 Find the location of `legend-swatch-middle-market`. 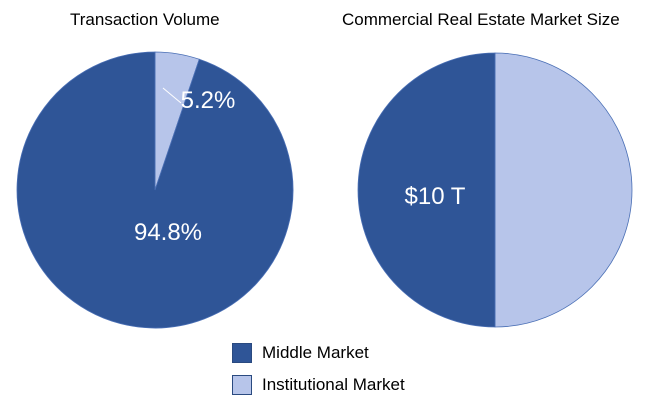

legend-swatch-middle-market is located at coordinates (242, 353).